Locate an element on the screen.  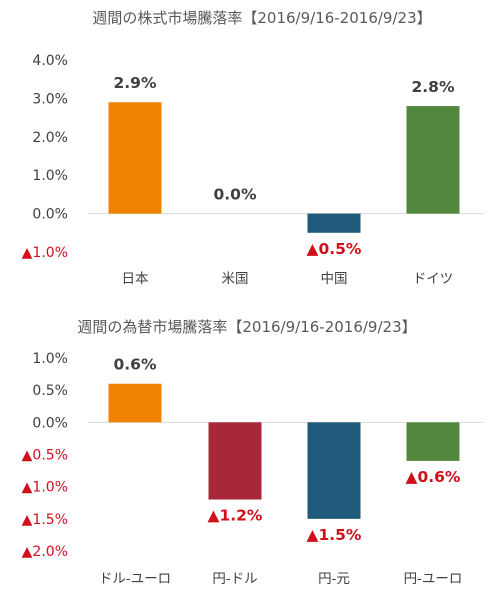
category-label: 米国 is located at coordinates (235, 279).